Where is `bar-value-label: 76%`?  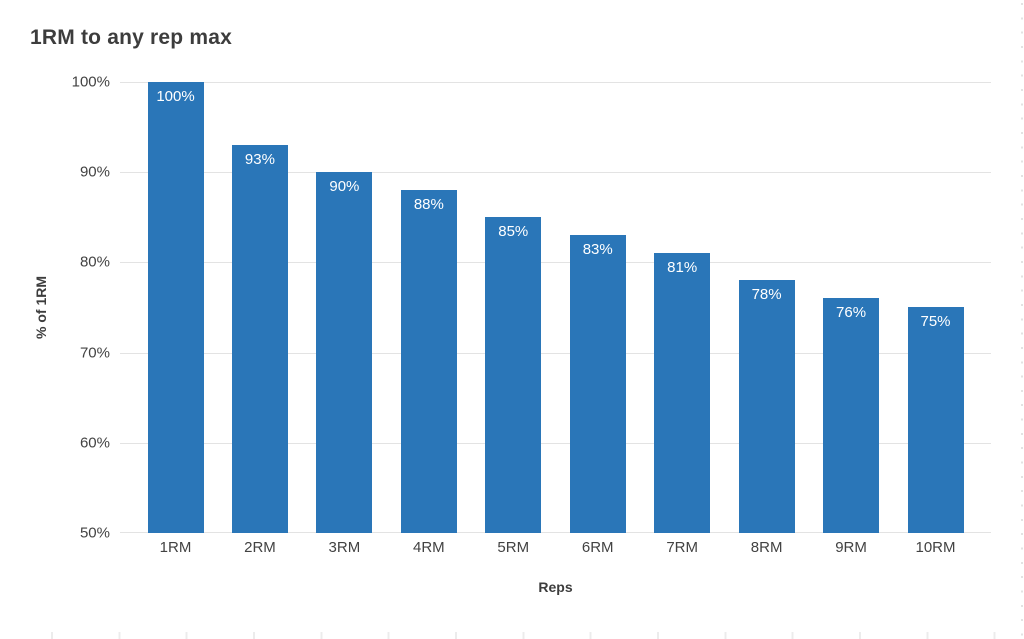
bar-value-label: 76% is located at coordinates (851, 312).